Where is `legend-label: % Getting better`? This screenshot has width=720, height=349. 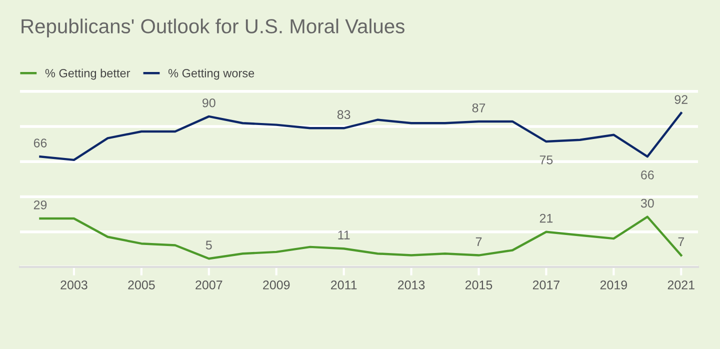 legend-label: % Getting better is located at coordinates (87, 74).